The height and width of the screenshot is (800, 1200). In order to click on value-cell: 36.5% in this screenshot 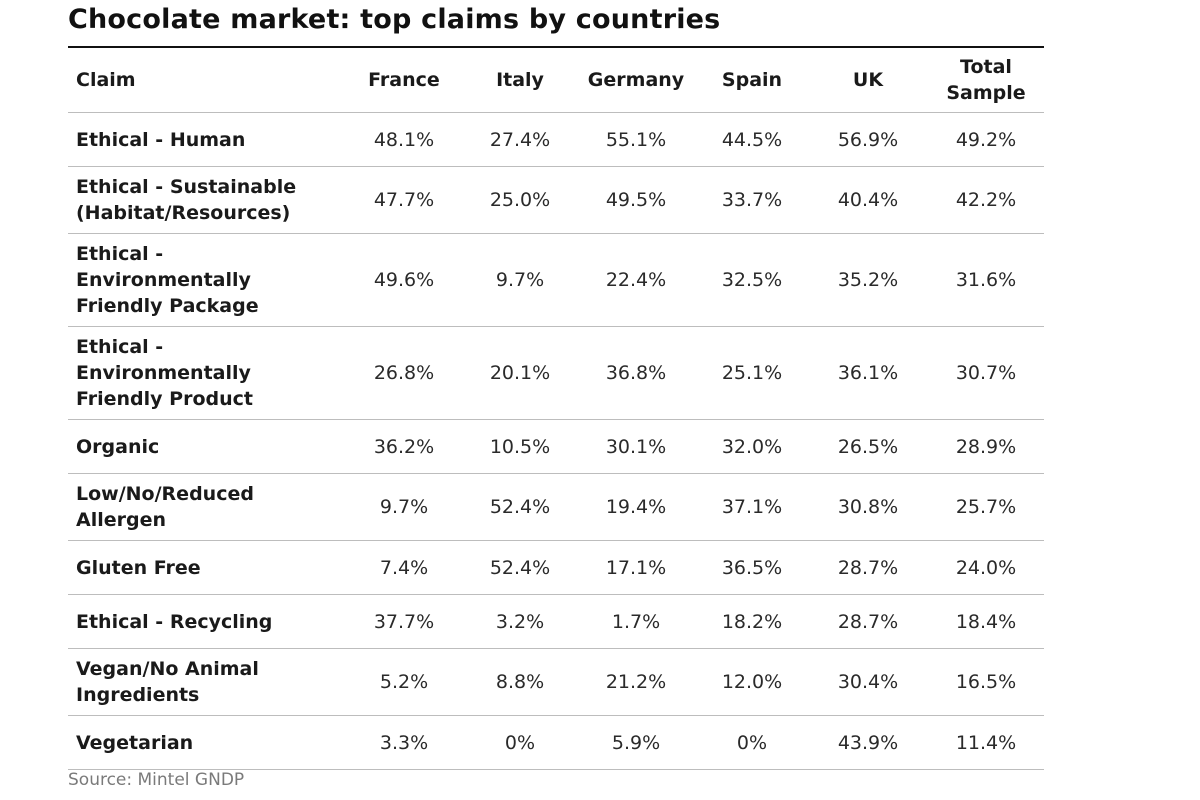, I will do `click(752, 567)`.